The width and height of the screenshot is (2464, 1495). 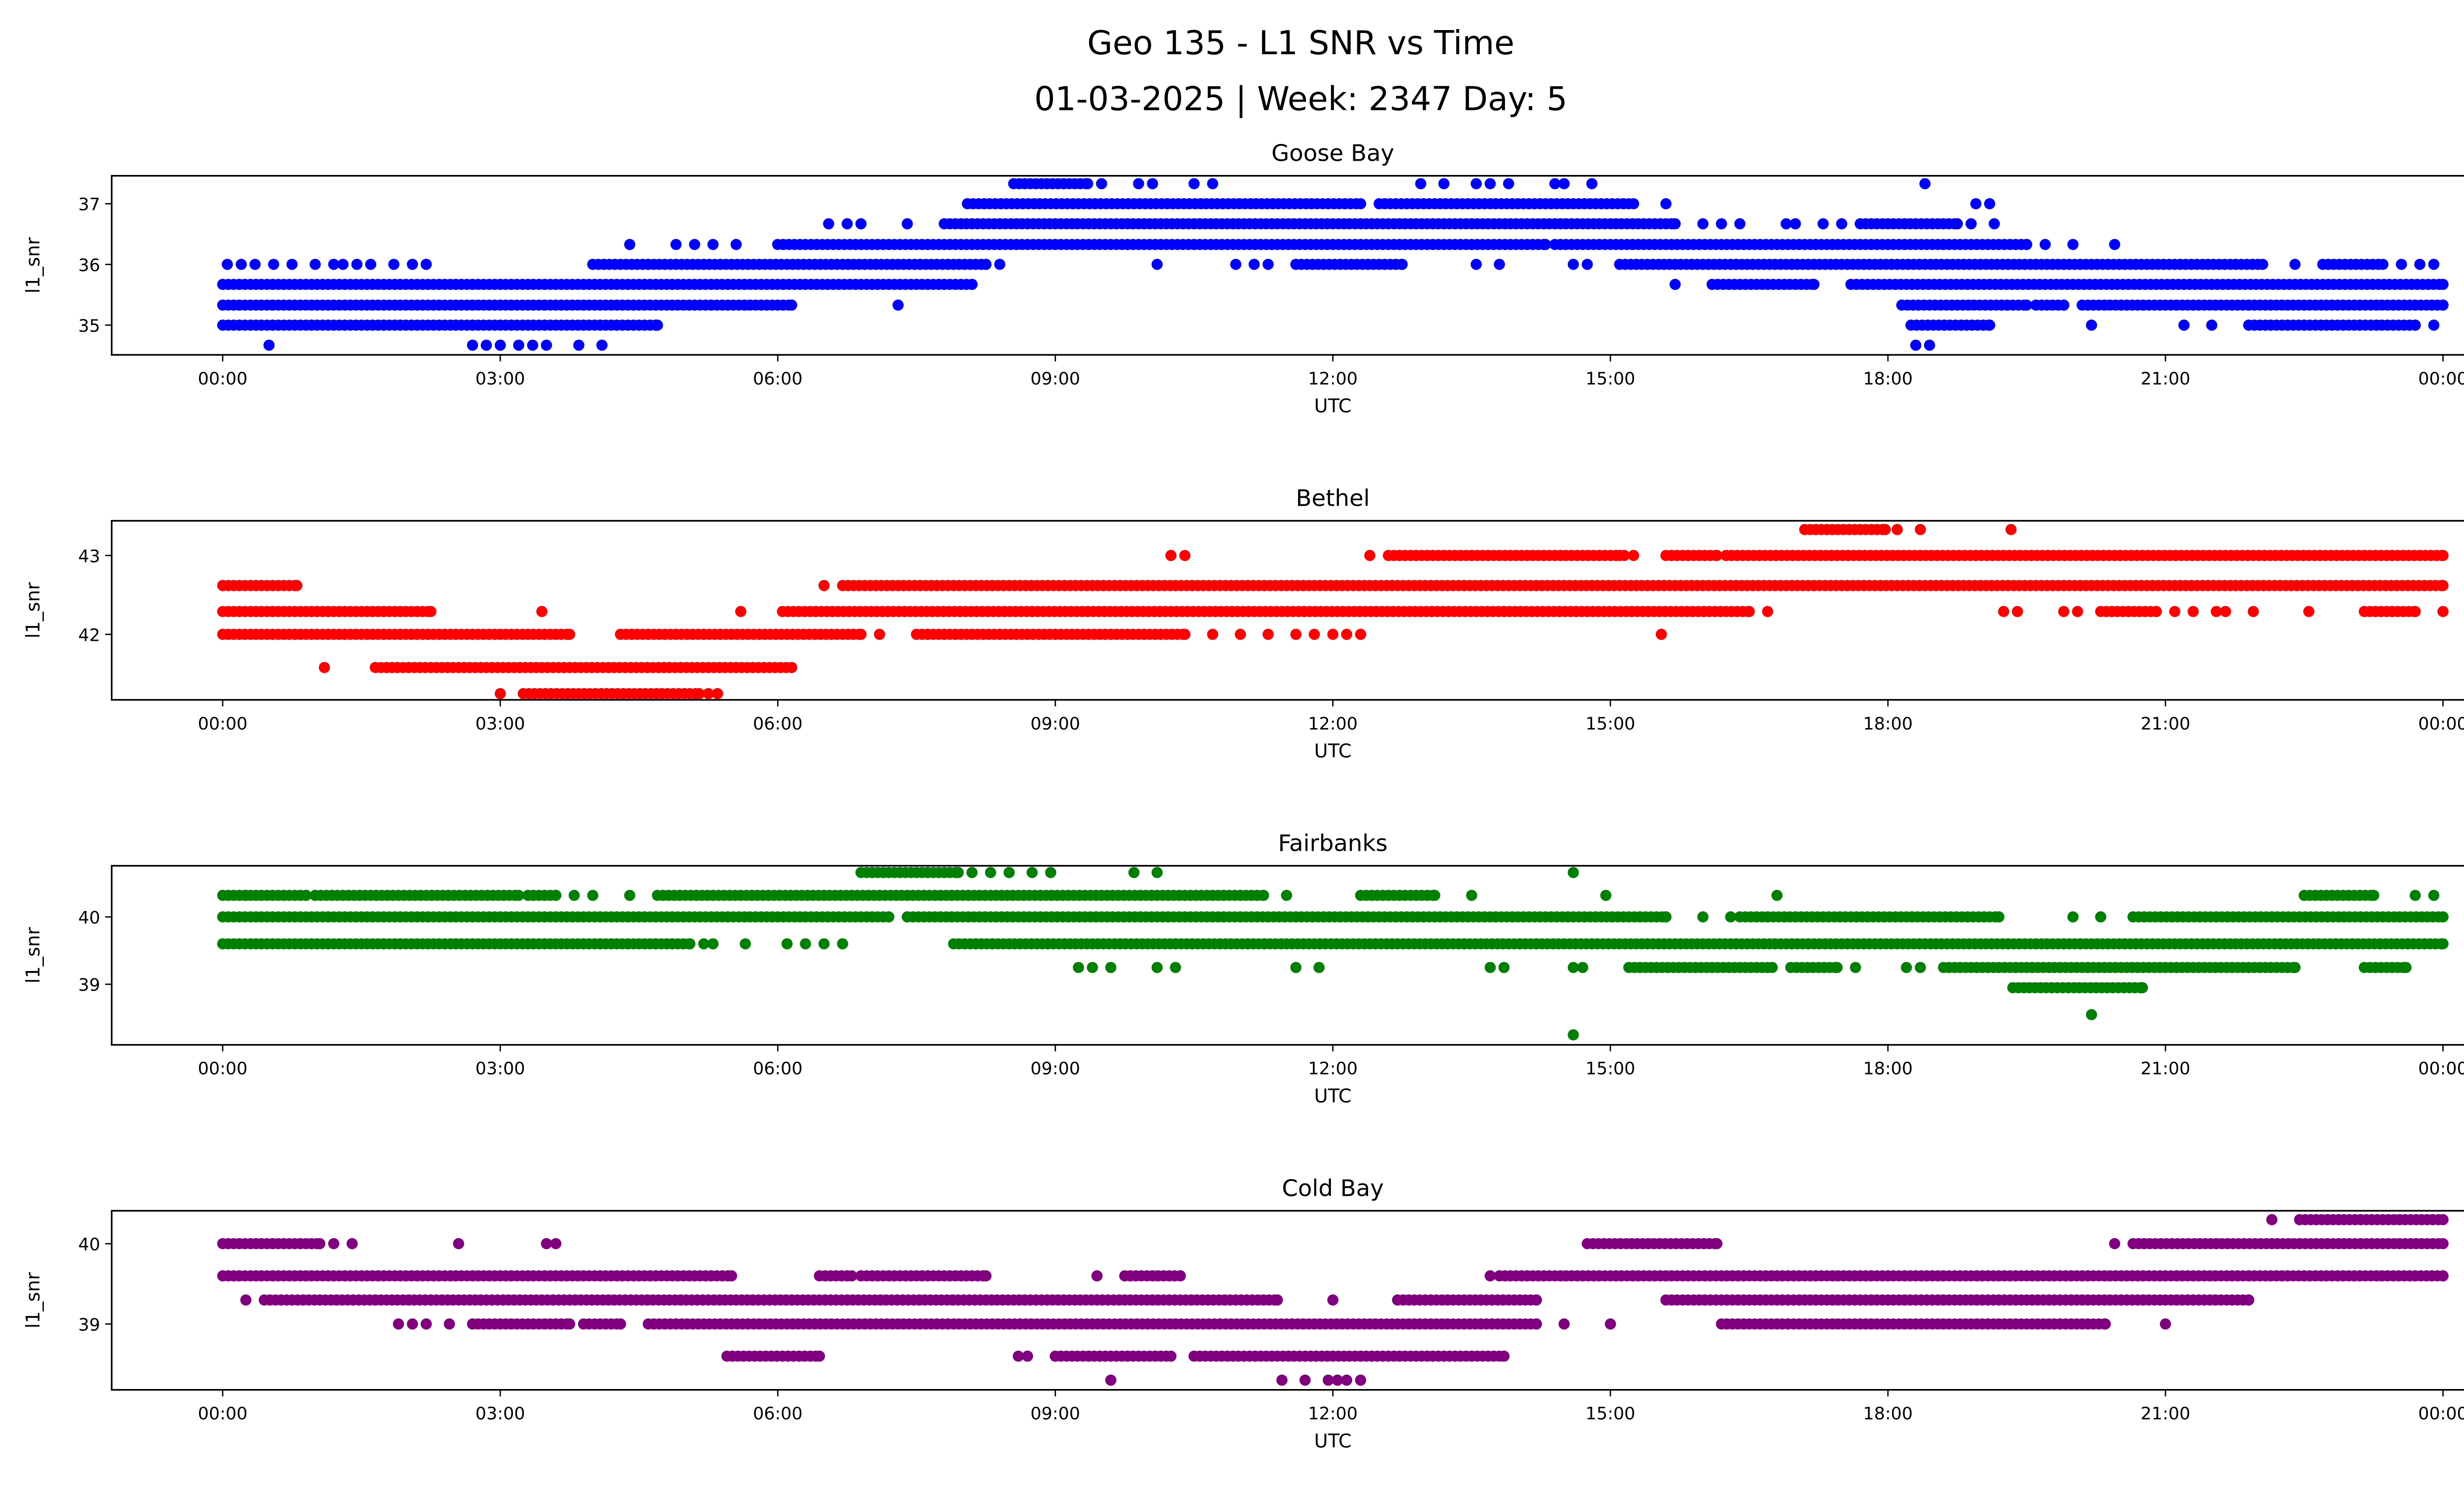 What do you see at coordinates (1333, 1188) in the screenshot?
I see `subplot-title: Cold Bay` at bounding box center [1333, 1188].